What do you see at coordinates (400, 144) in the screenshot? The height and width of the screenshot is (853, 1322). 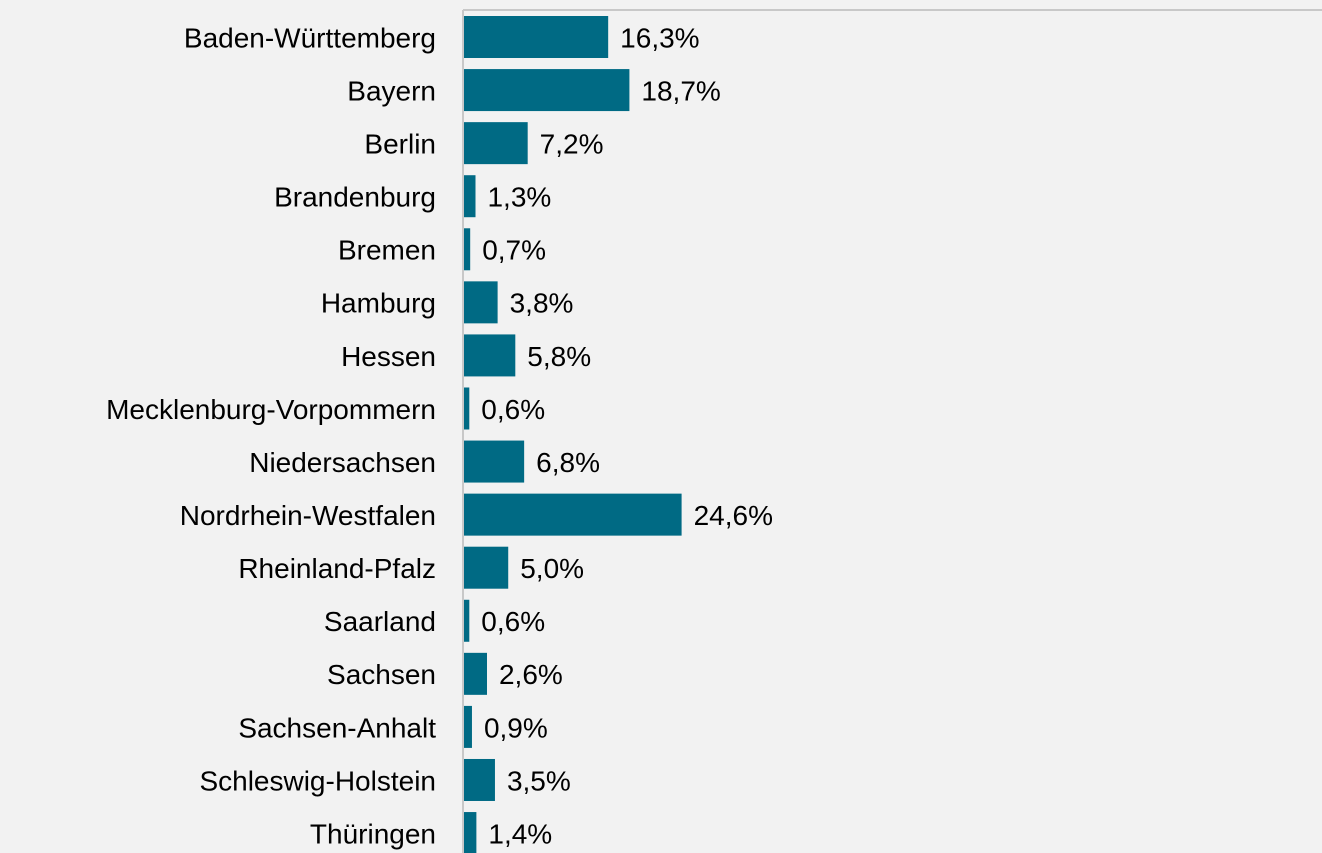 I see `category-label: Berlin` at bounding box center [400, 144].